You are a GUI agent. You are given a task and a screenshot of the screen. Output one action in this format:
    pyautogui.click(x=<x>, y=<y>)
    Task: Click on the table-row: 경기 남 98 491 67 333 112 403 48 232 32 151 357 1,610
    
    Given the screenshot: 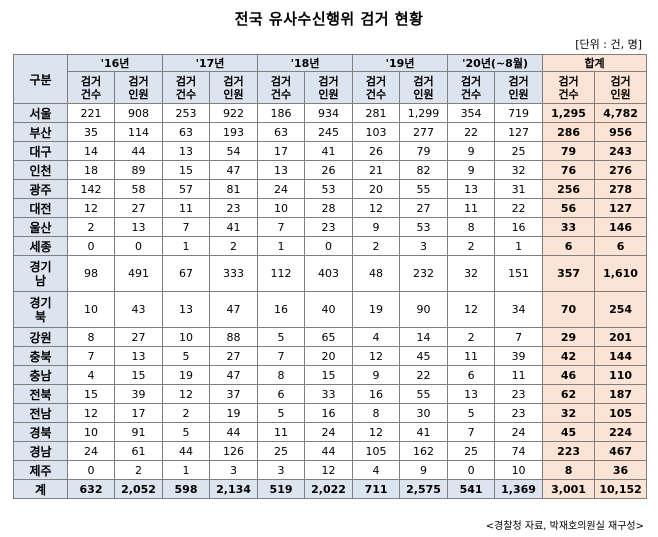 What is the action you would take?
    pyautogui.click(x=330, y=273)
    